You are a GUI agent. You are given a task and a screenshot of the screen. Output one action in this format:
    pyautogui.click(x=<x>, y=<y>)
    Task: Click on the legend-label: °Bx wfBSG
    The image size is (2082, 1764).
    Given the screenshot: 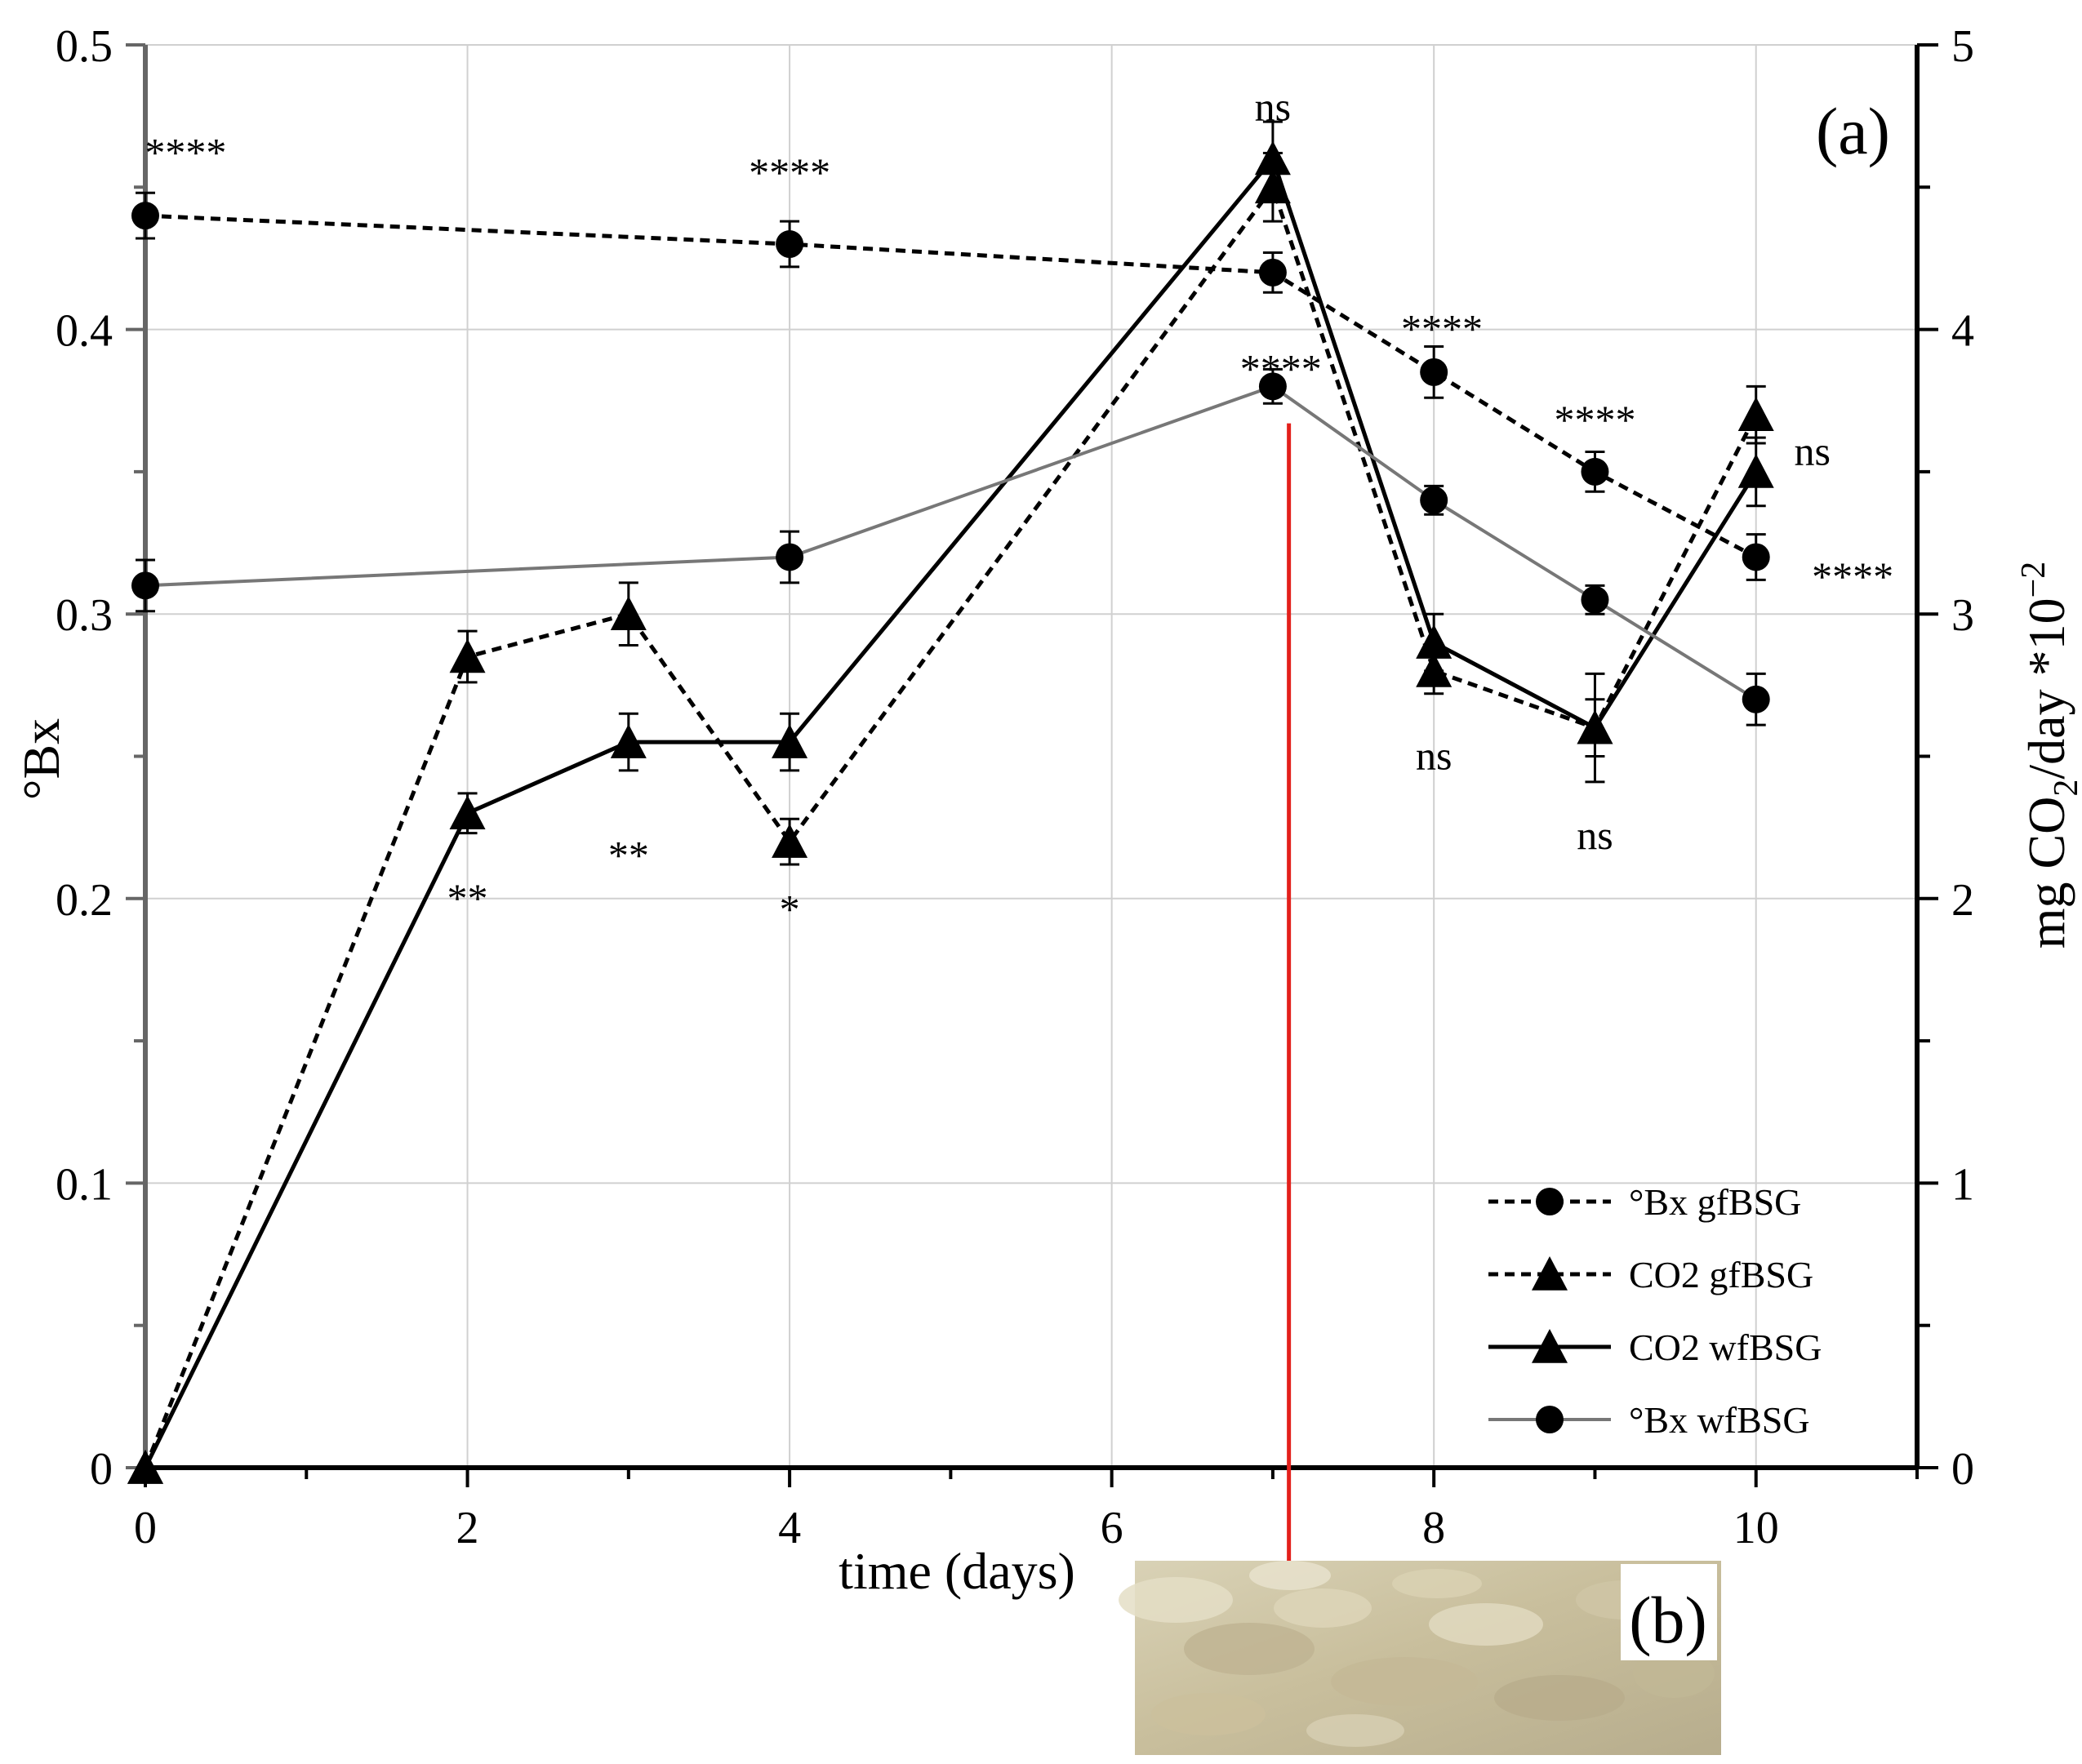 What is the action you would take?
    pyautogui.click(x=1719, y=1420)
    